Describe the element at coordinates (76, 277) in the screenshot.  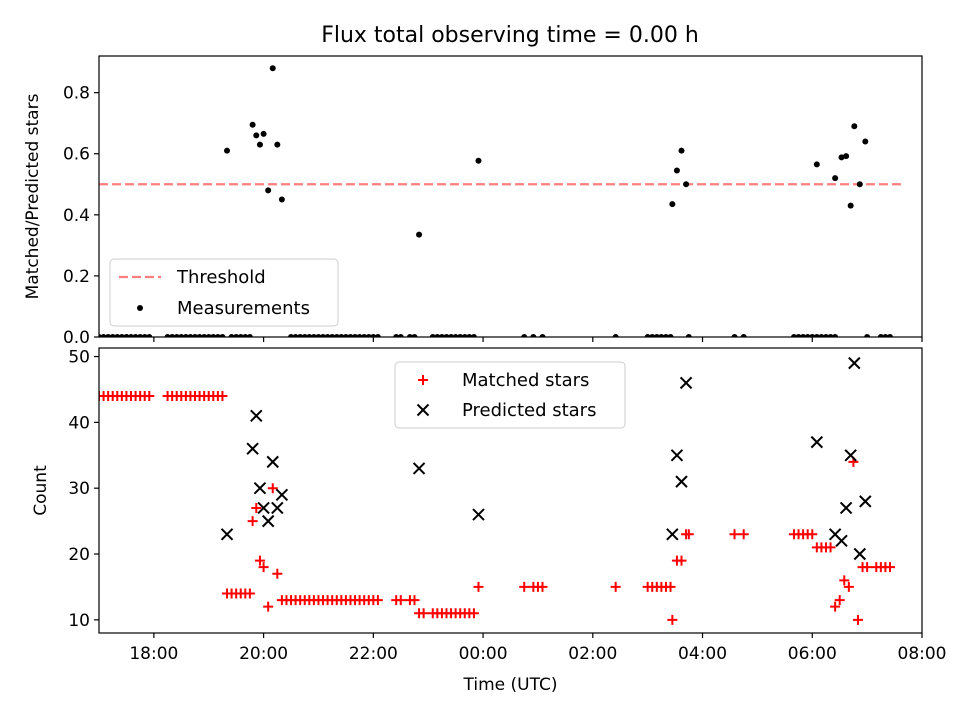
I see `y-tick-label: 0.2` at that location.